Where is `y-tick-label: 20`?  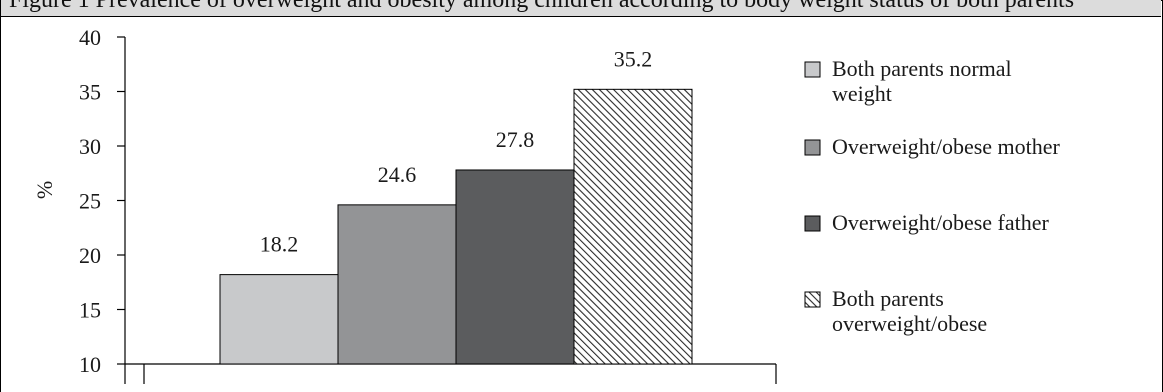
y-tick-label: 20 is located at coordinates (90, 255).